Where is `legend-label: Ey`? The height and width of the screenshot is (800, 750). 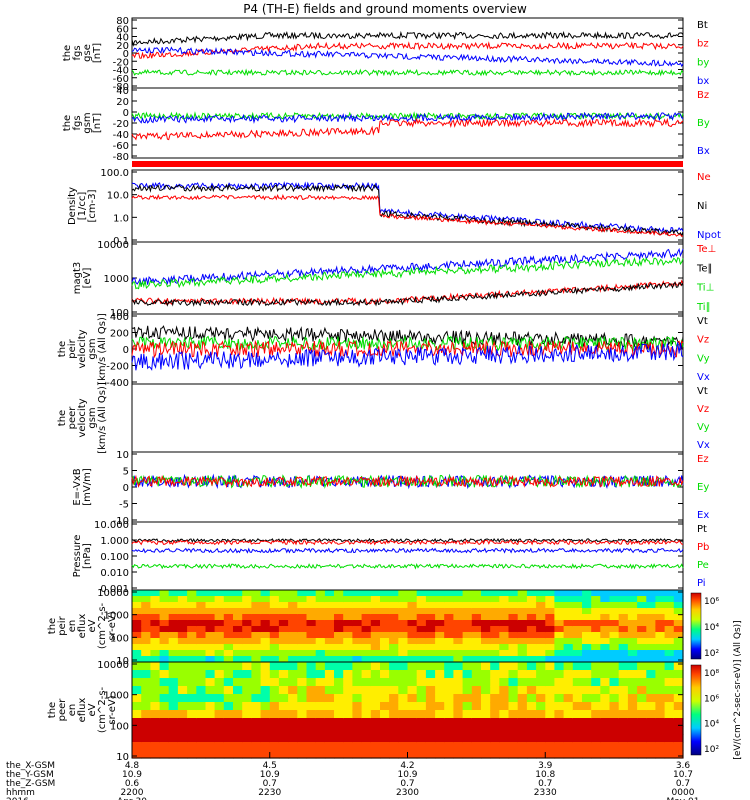 legend-label: Ey is located at coordinates (703, 487).